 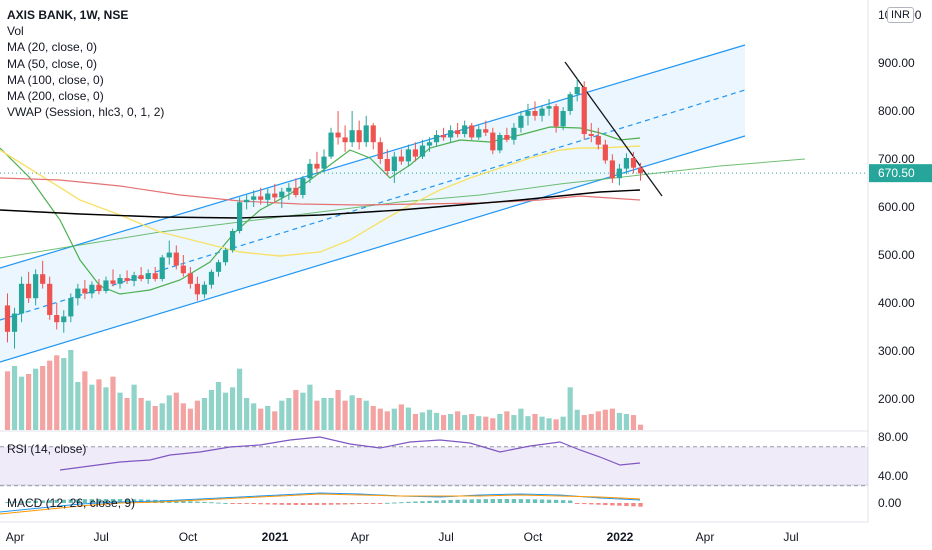 What do you see at coordinates (900, 15) in the screenshot?
I see `currency-badge: INR` at bounding box center [900, 15].